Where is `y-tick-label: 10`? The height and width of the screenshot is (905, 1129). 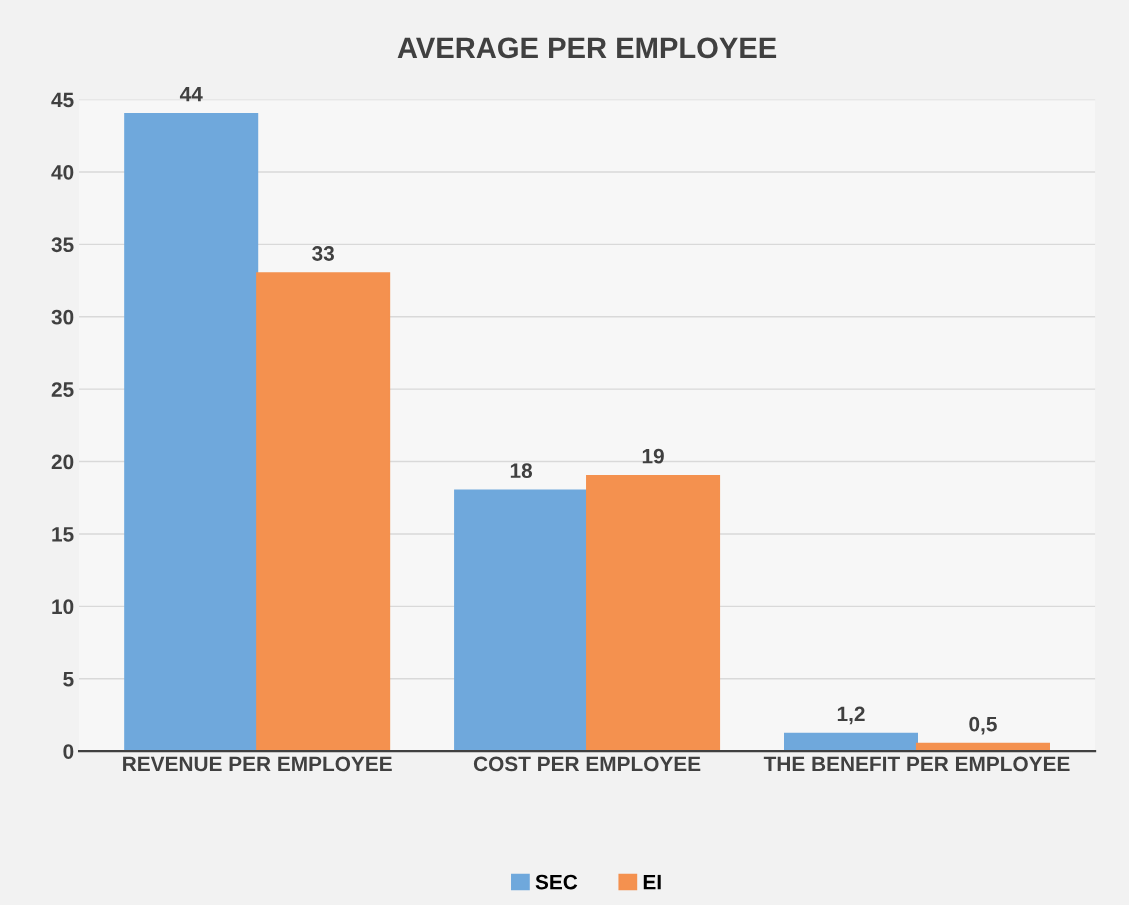
y-tick-label: 10 is located at coordinates (63, 607).